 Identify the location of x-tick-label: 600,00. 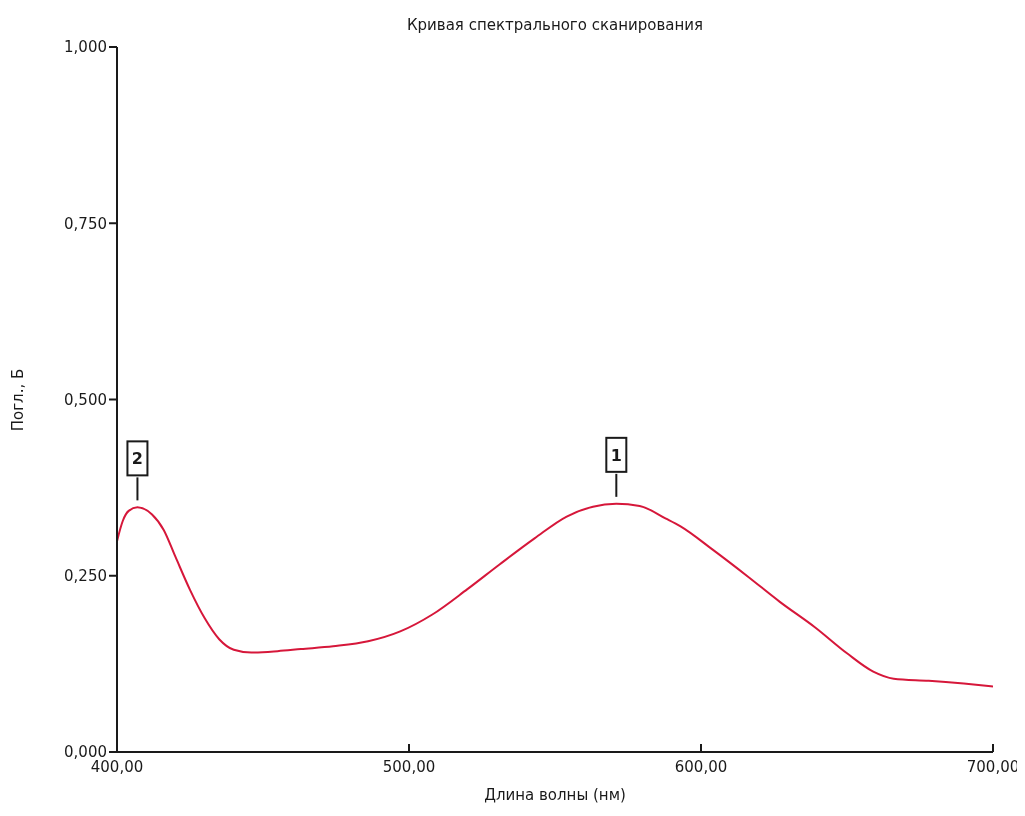
(701, 767).